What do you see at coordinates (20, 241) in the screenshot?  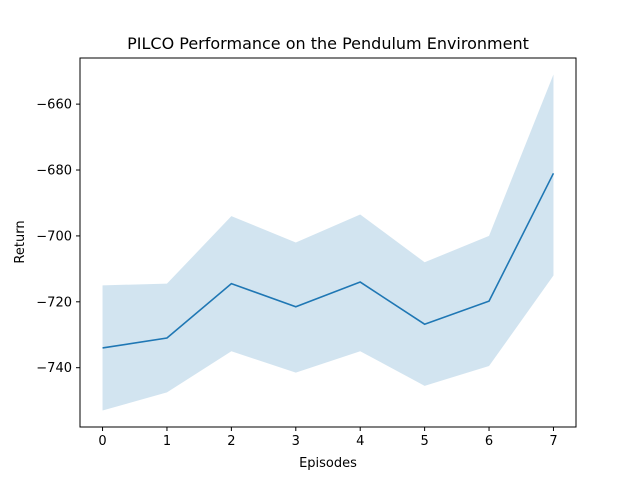 I see `y-axis-title: Return` at bounding box center [20, 241].